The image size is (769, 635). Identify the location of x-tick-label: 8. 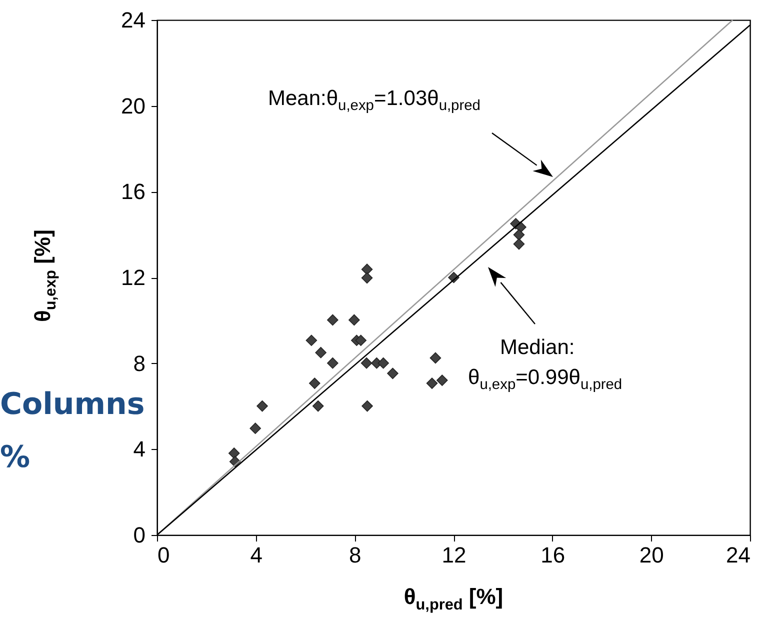
(355, 555).